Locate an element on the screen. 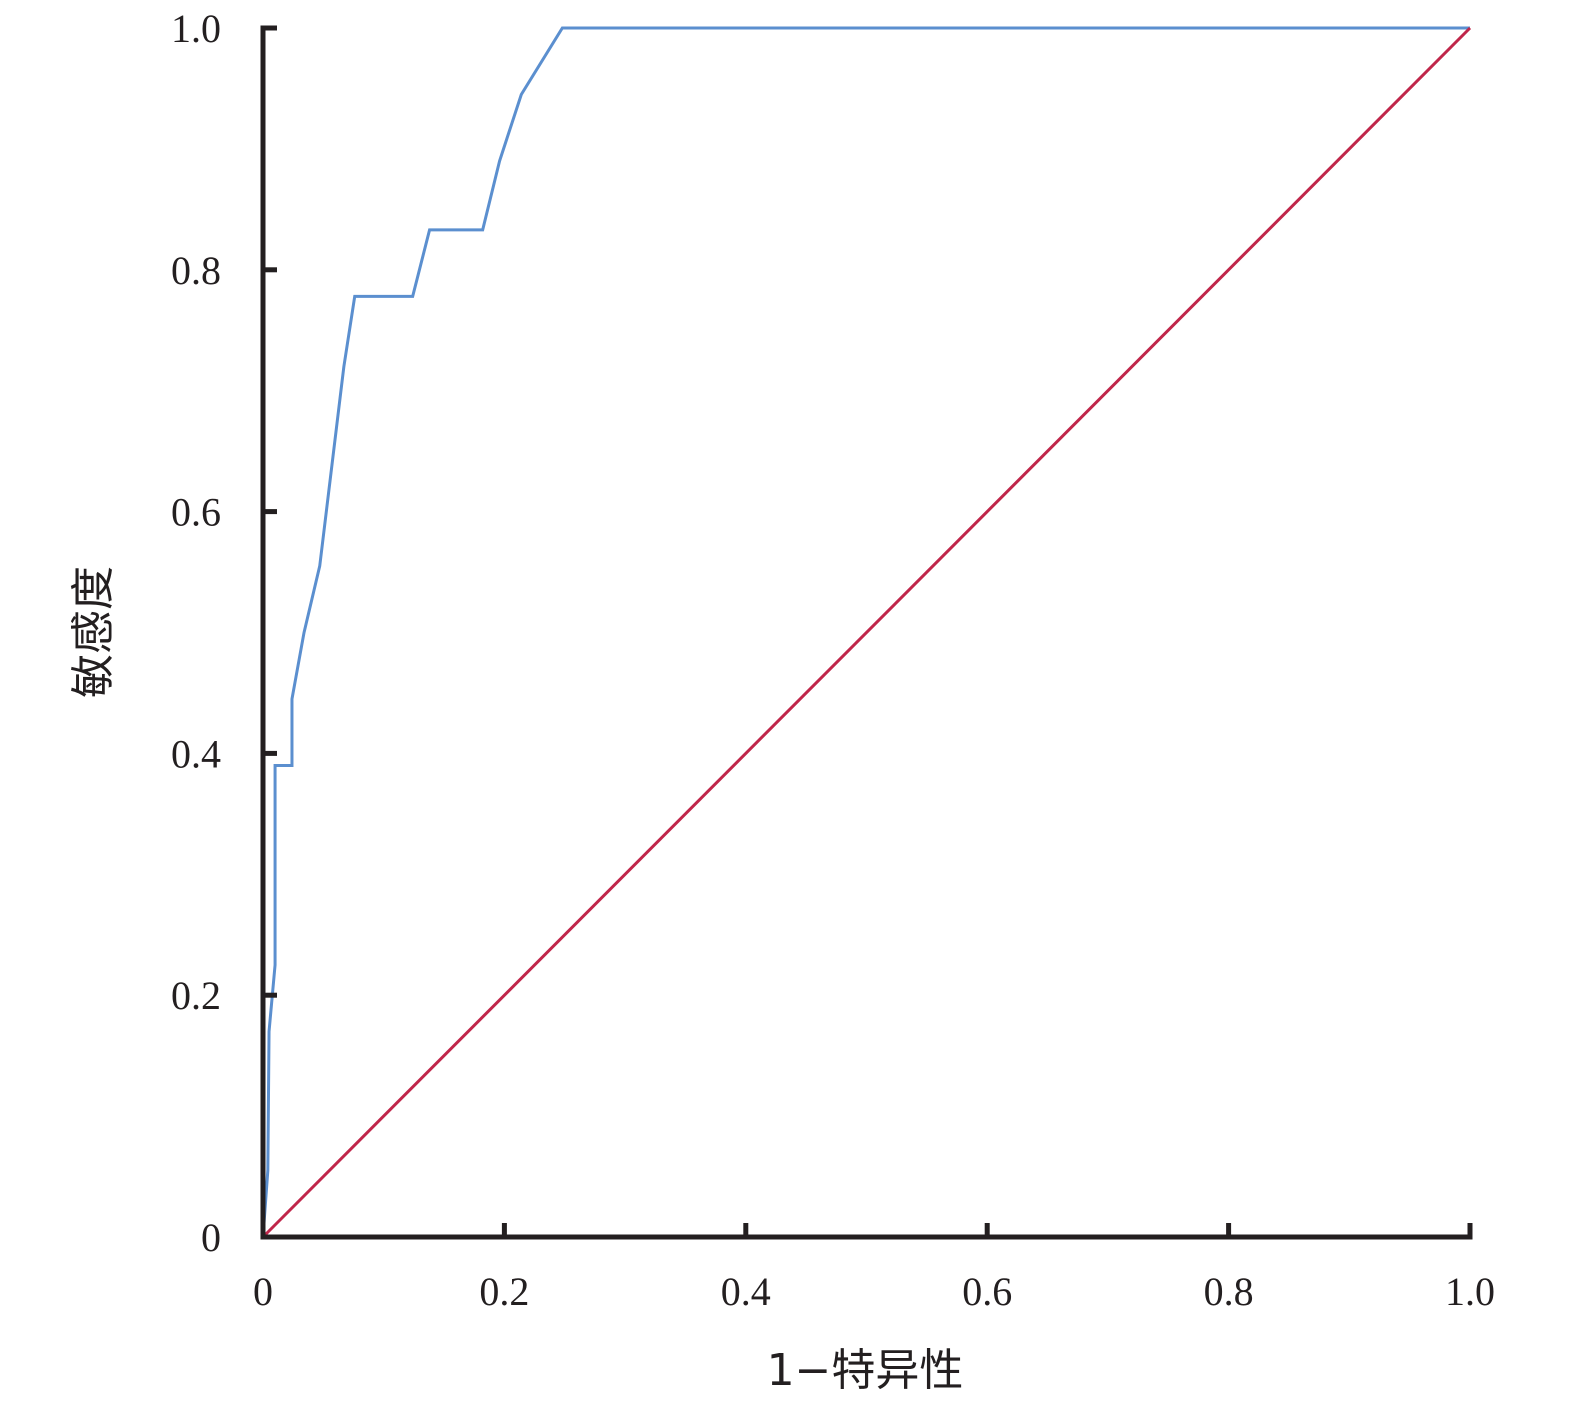 The height and width of the screenshot is (1411, 1575). y-tick-label: 1.0 is located at coordinates (196, 28).